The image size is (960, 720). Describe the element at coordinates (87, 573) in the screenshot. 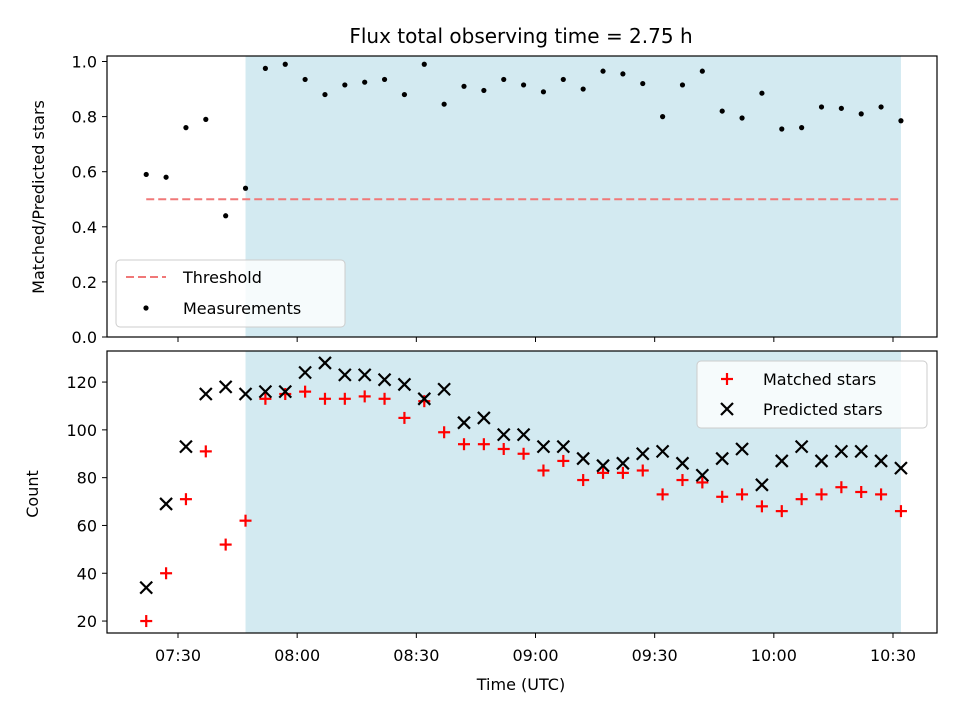

I see `count-y-tick-label: 40` at that location.